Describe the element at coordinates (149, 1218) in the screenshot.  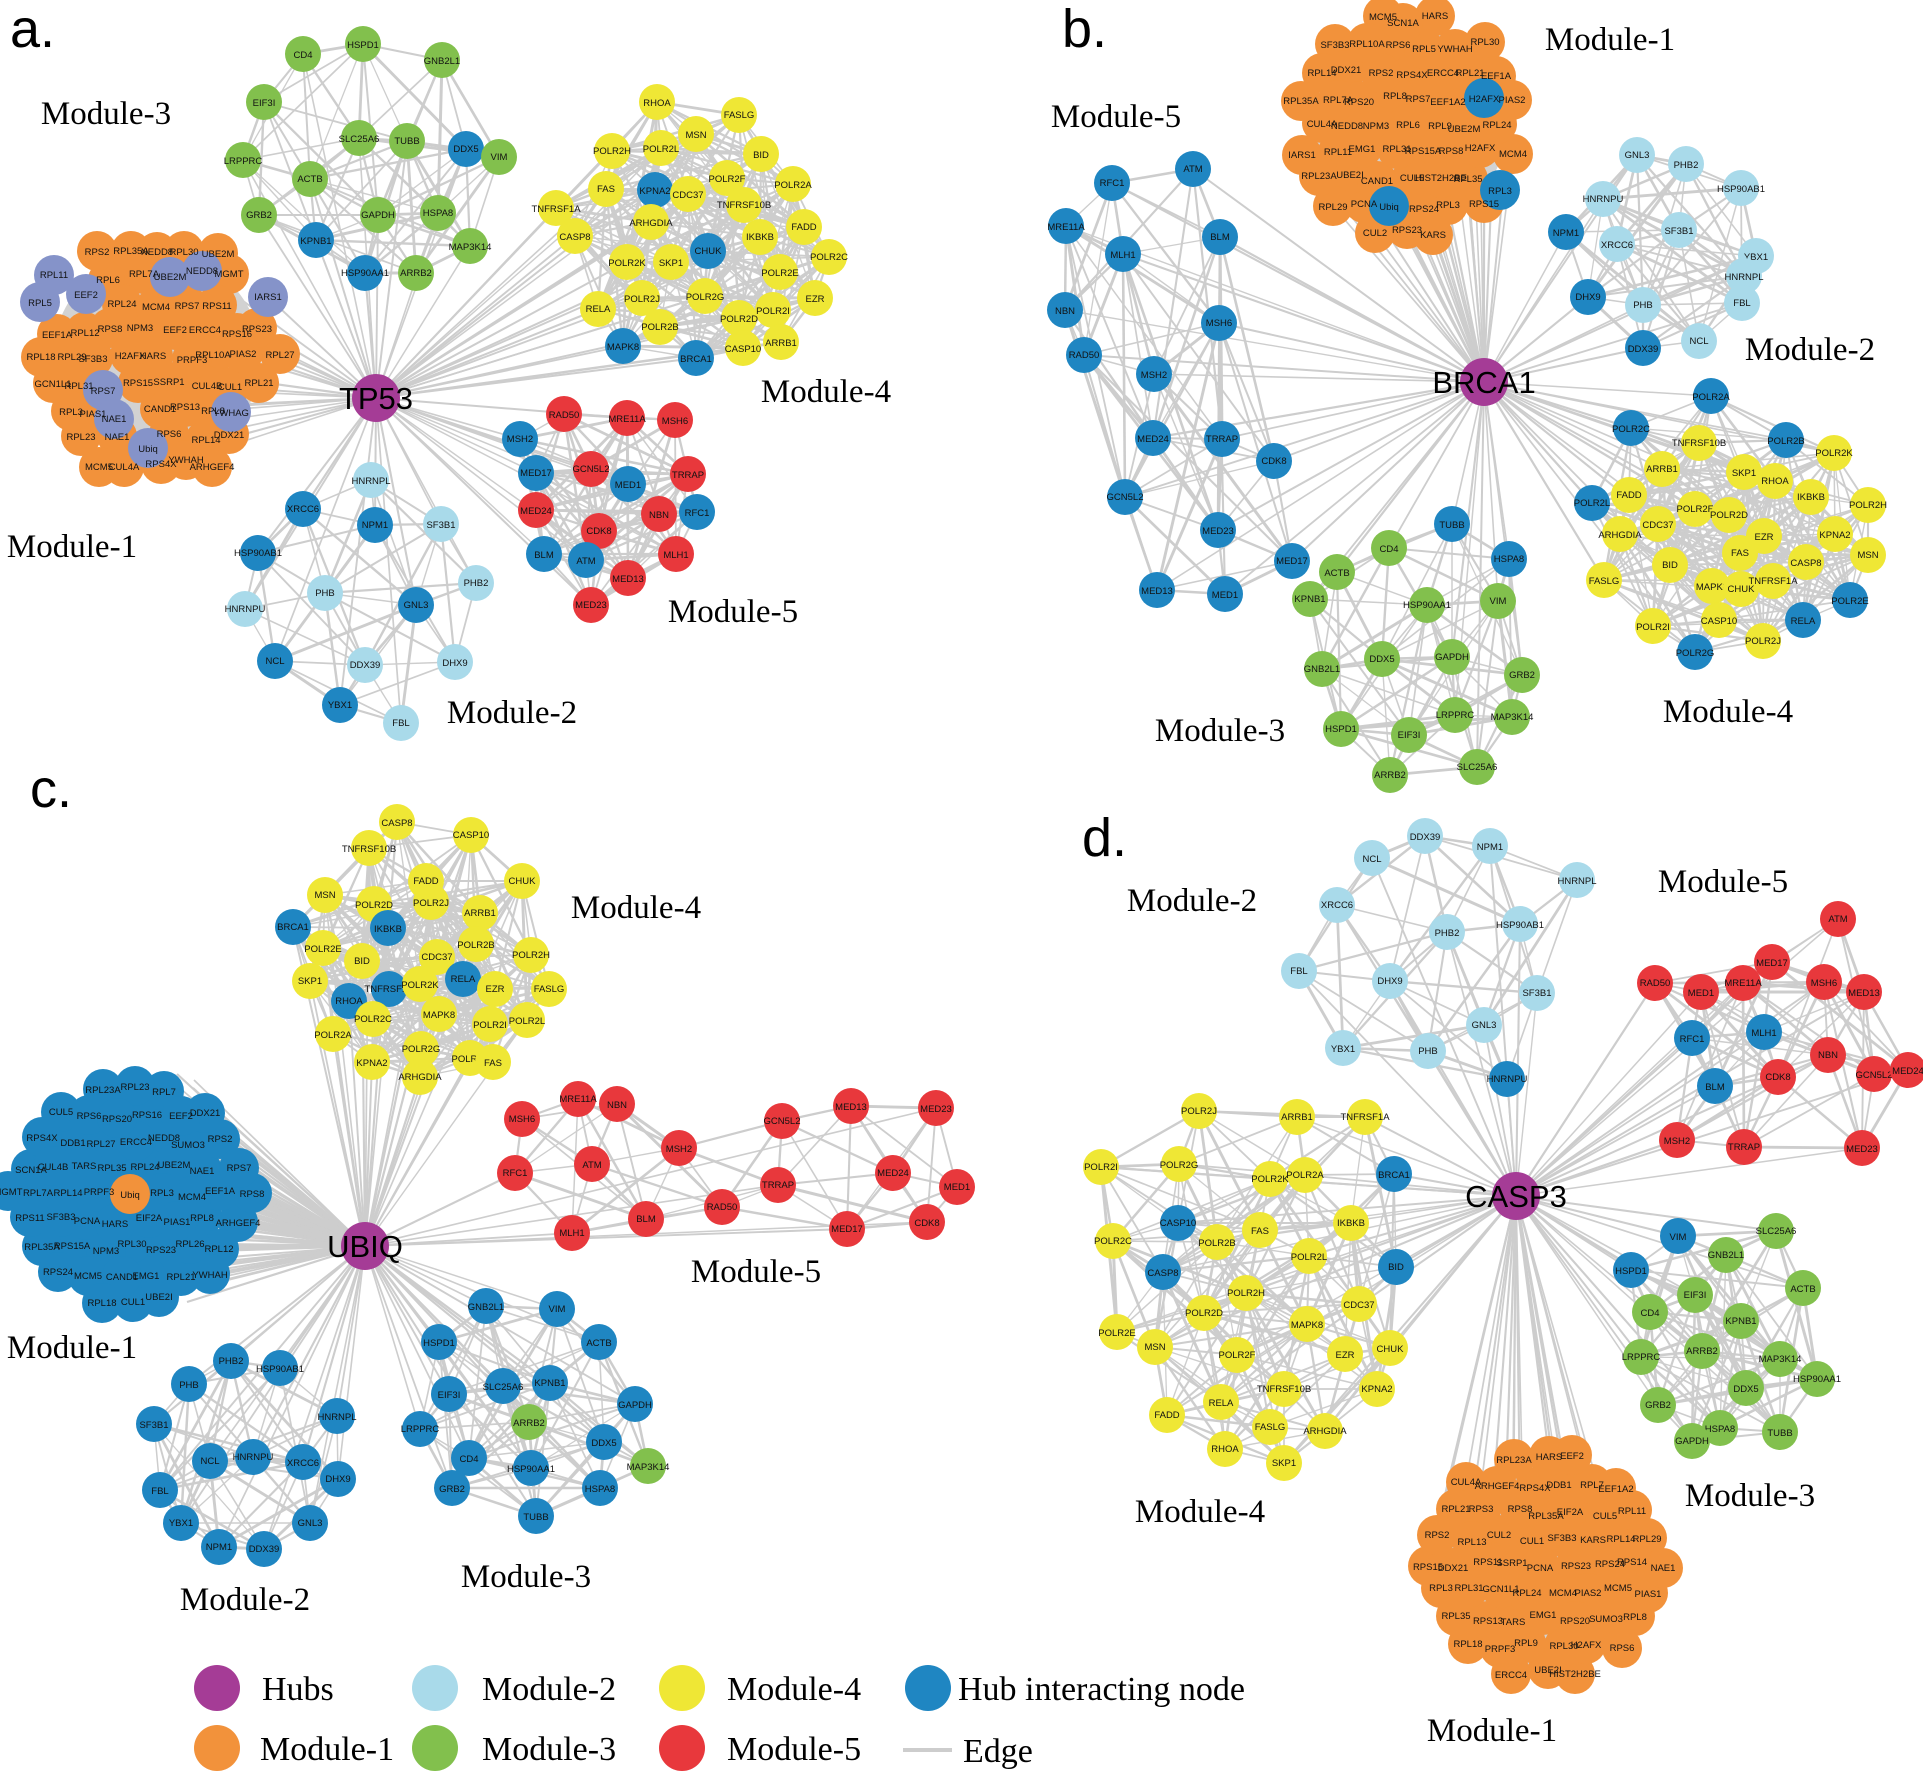
I see `svg-text: EIF2A` at that location.